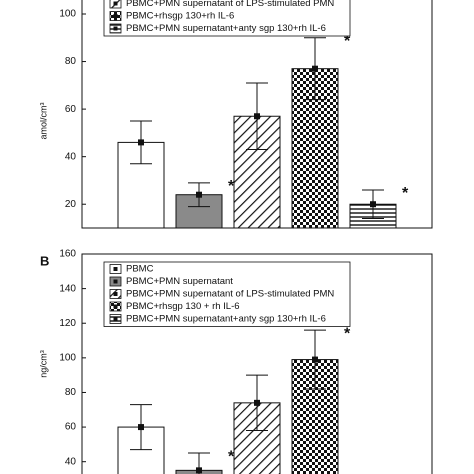 This screenshot has width=474, height=474. What do you see at coordinates (183, 306) in the screenshot?
I see `legend-label: PBMC+rhsgp 130 + rh IL-6` at bounding box center [183, 306].